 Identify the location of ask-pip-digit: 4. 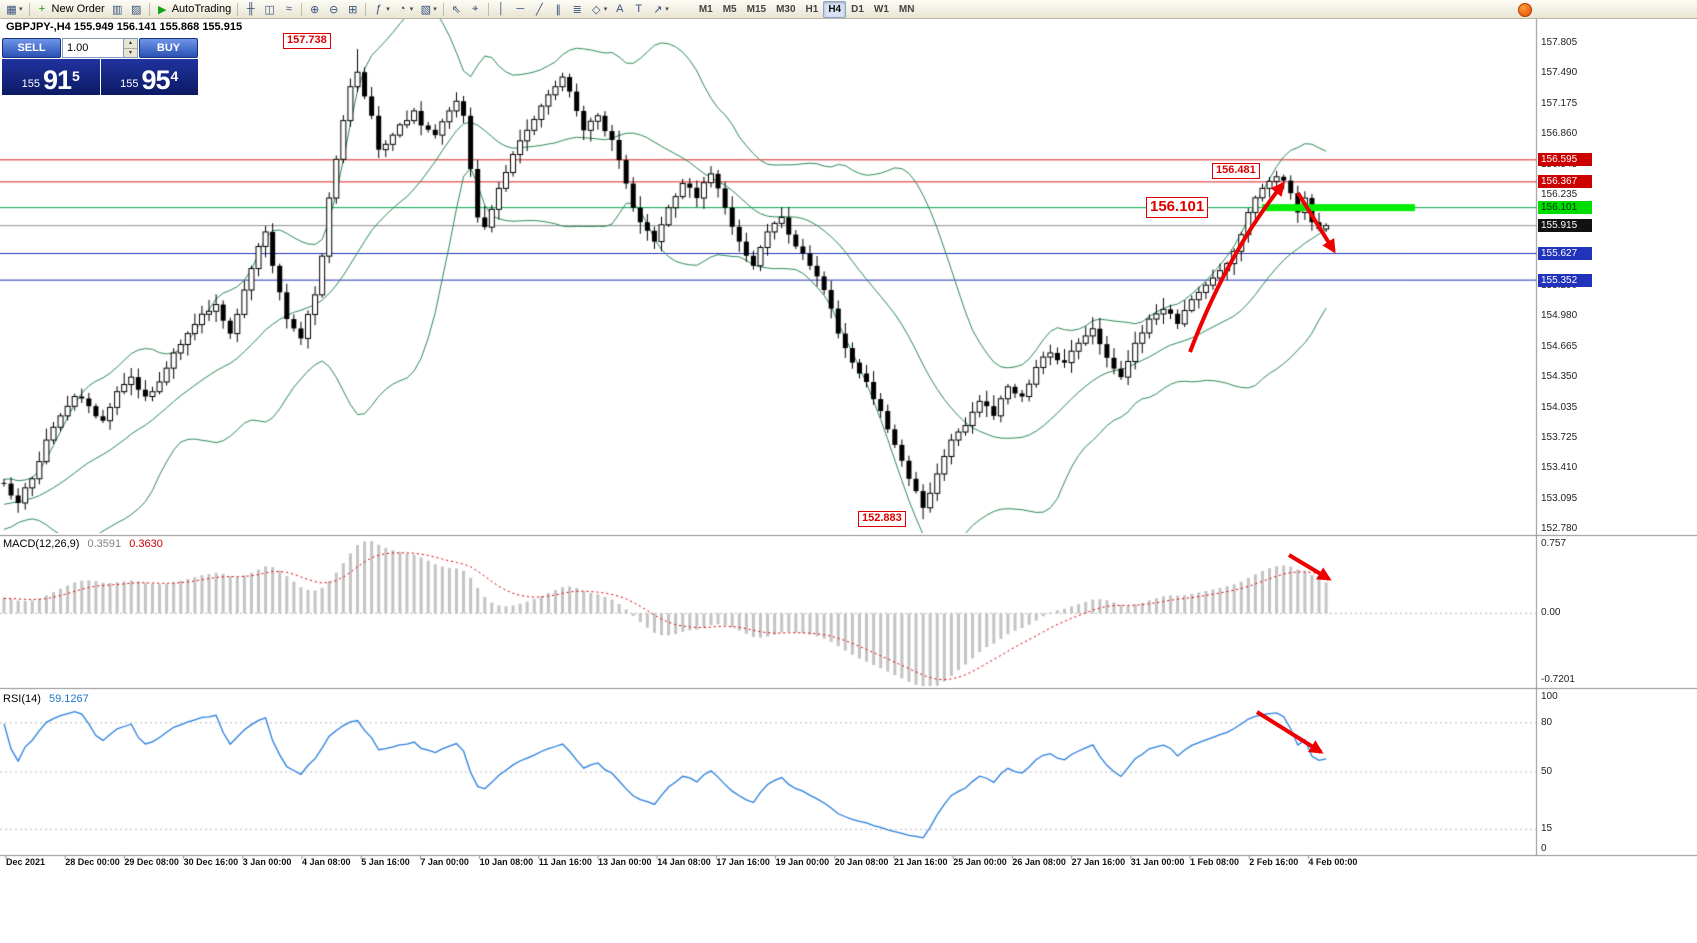
(174, 76).